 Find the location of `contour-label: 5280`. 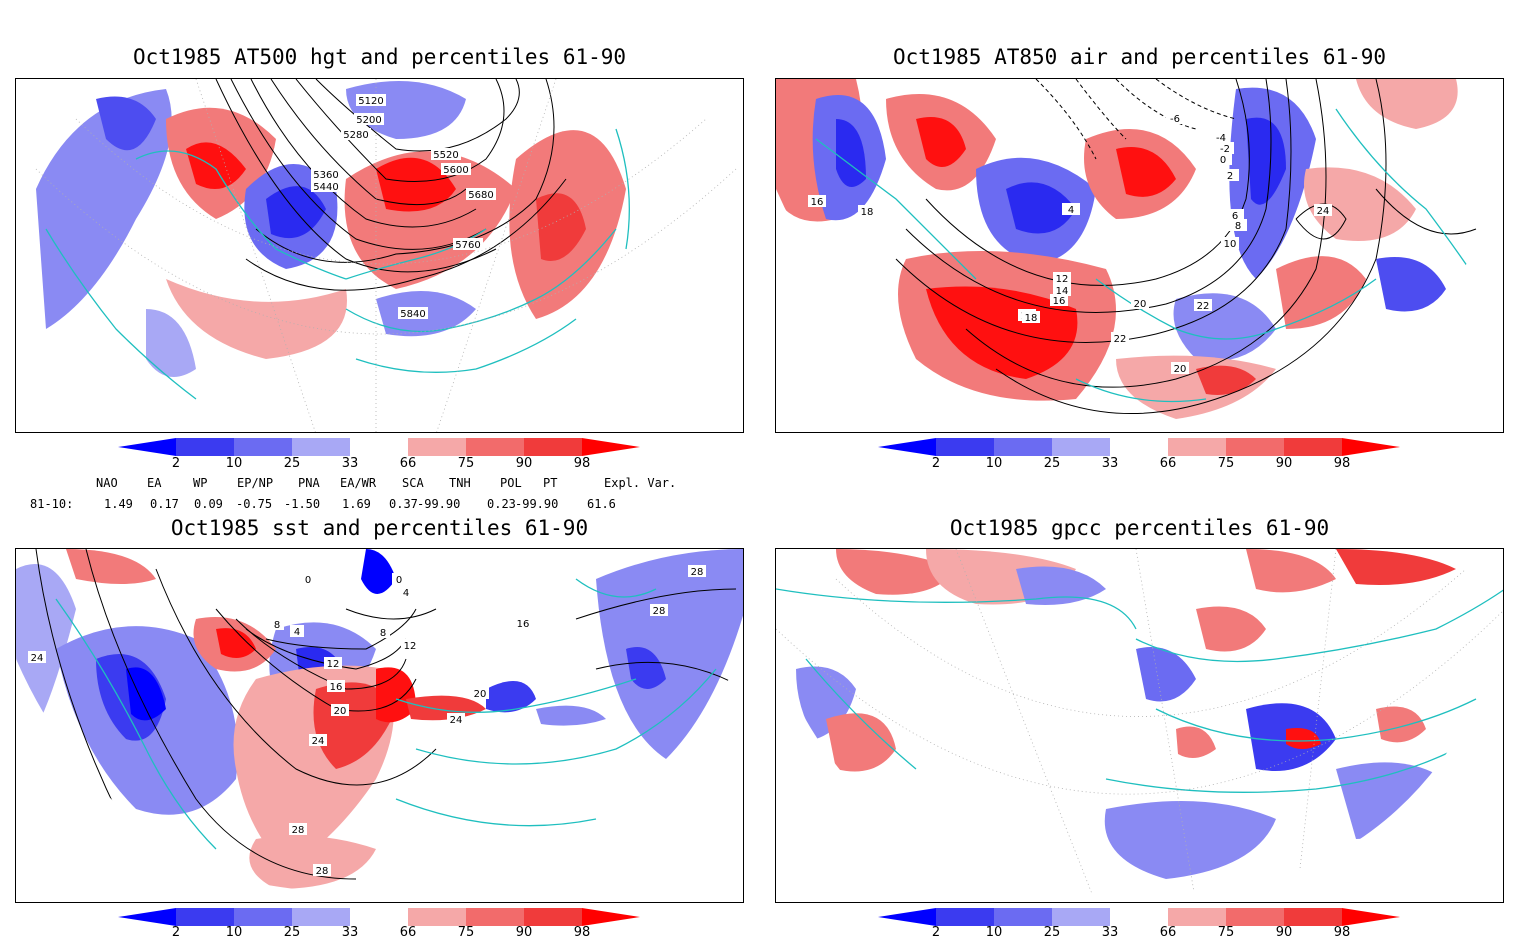

contour-label: 5280 is located at coordinates (355, 135).